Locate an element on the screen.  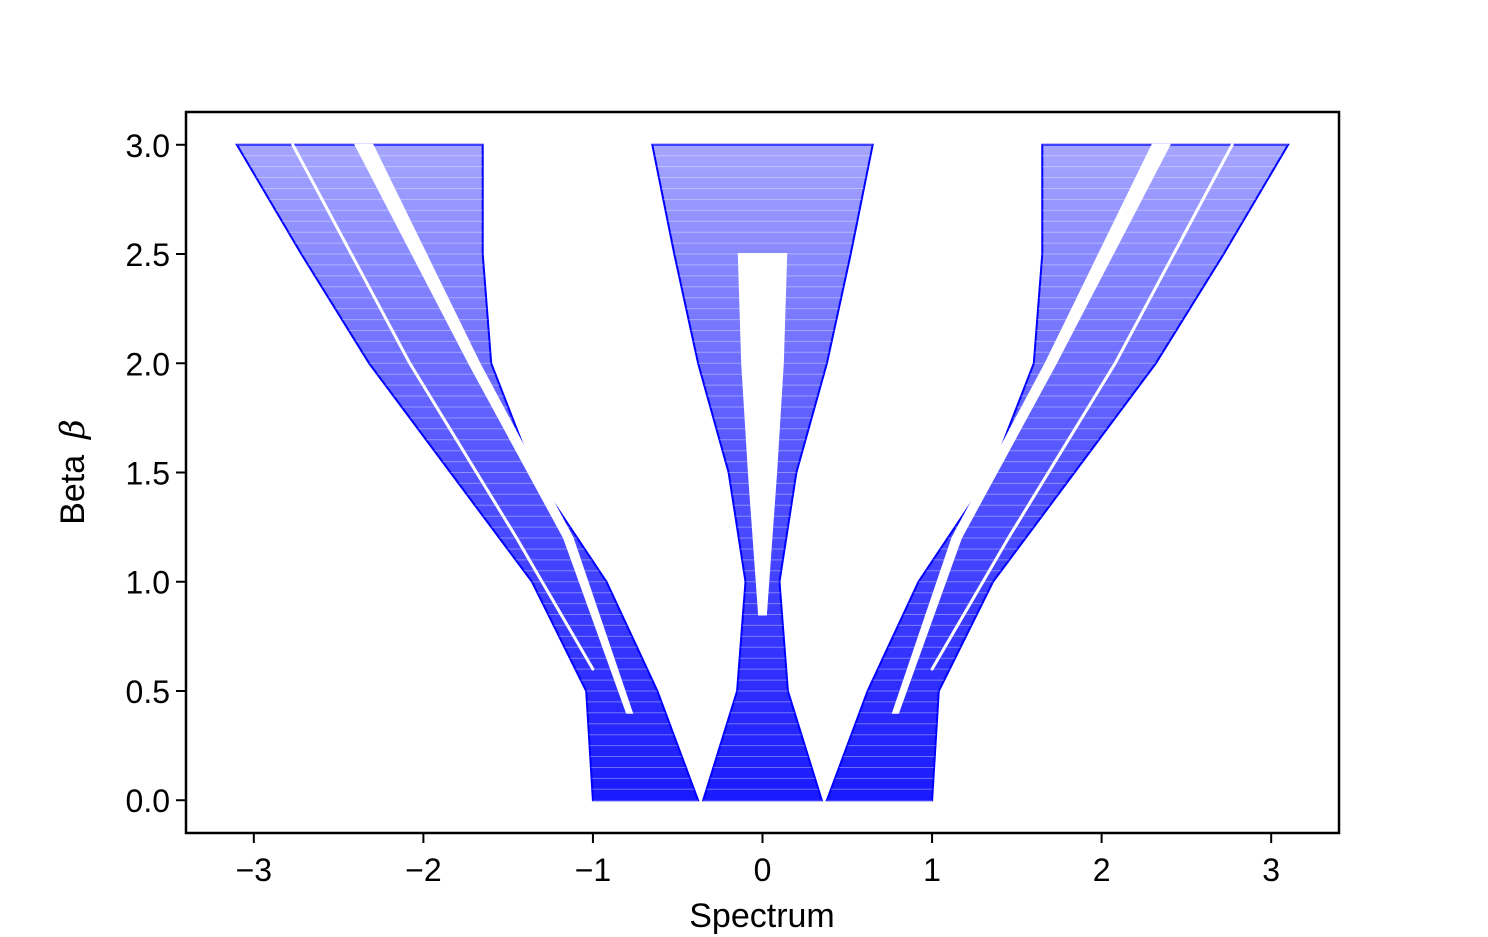
y-tick-label: 1.0 is located at coordinates (148, 583).